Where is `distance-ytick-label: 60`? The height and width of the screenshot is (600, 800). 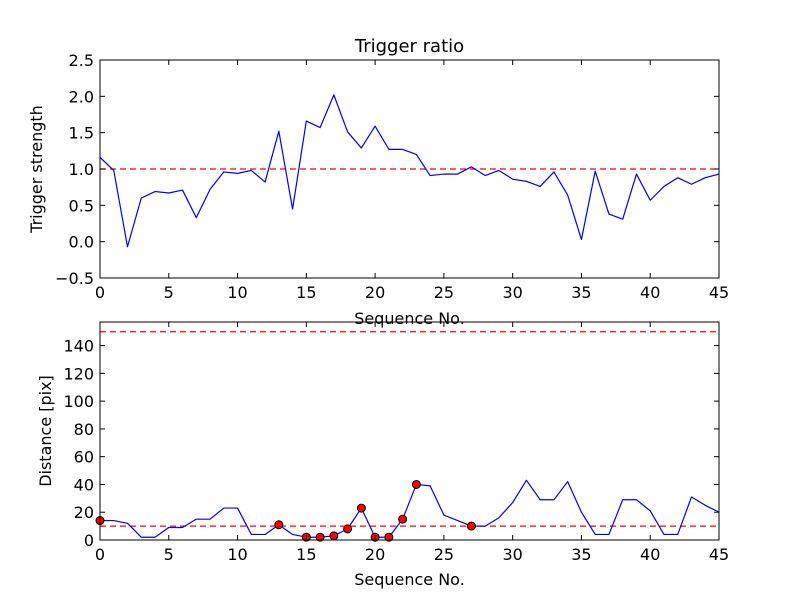
distance-ytick-label: 60 is located at coordinates (84, 457).